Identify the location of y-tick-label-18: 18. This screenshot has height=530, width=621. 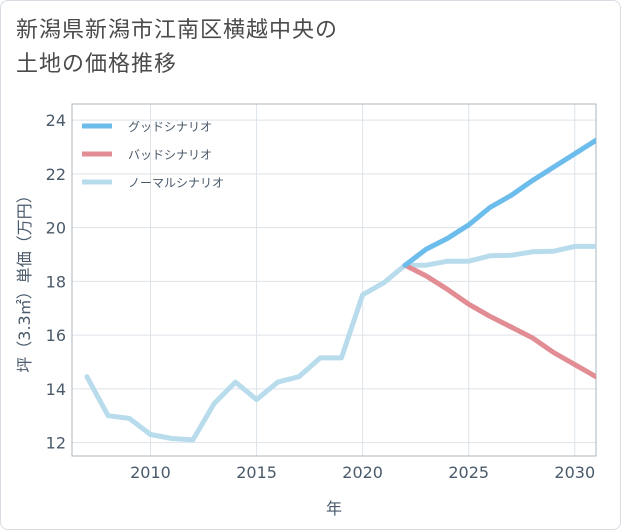
(56, 281).